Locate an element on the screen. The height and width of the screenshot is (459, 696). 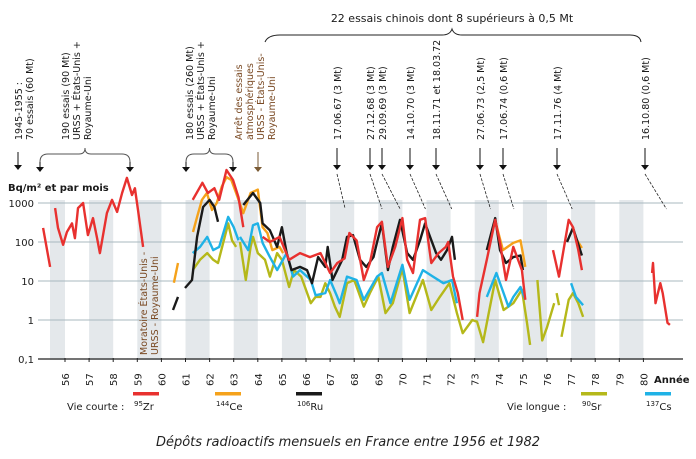
isotope-mass: 137 is located at coordinates (652, 404).